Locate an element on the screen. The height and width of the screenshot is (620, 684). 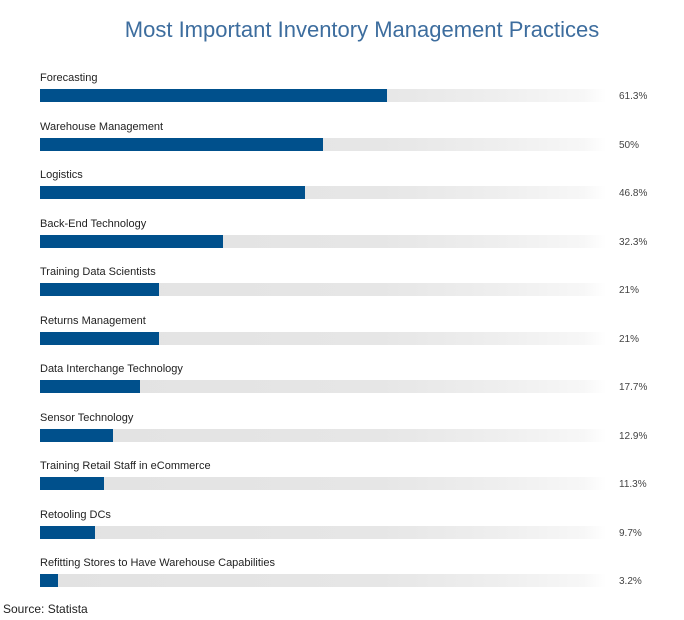
value-label: 12.9% is located at coordinates (633, 436).